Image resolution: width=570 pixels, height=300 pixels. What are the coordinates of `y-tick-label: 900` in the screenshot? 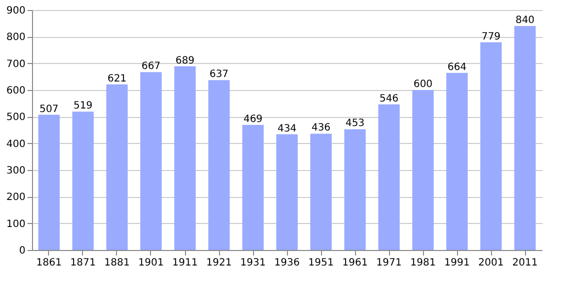 It's located at (16, 11).